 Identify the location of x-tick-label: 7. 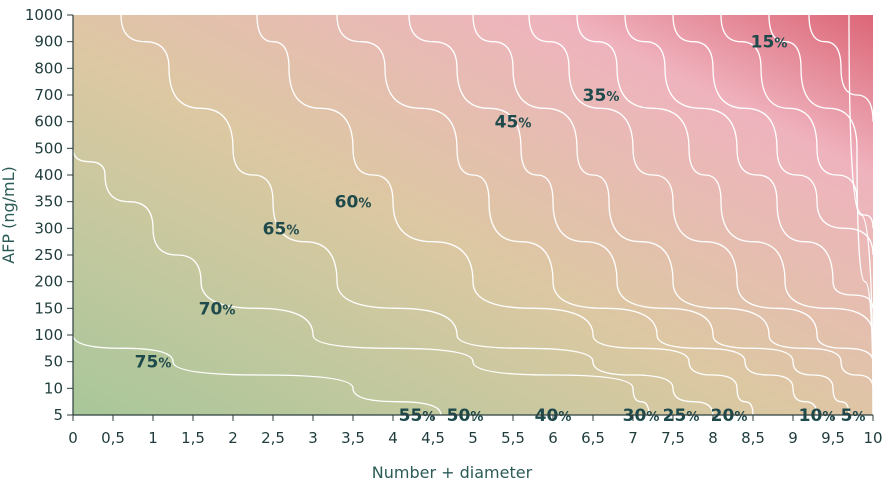
(633, 438).